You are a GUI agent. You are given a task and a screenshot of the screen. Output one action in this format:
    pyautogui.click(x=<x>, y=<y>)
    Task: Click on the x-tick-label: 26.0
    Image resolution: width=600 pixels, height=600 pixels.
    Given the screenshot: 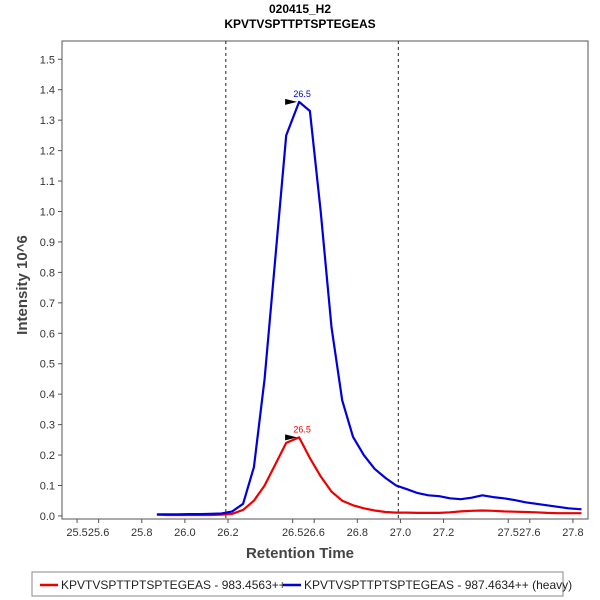 What is the action you would take?
    pyautogui.click(x=184, y=533)
    